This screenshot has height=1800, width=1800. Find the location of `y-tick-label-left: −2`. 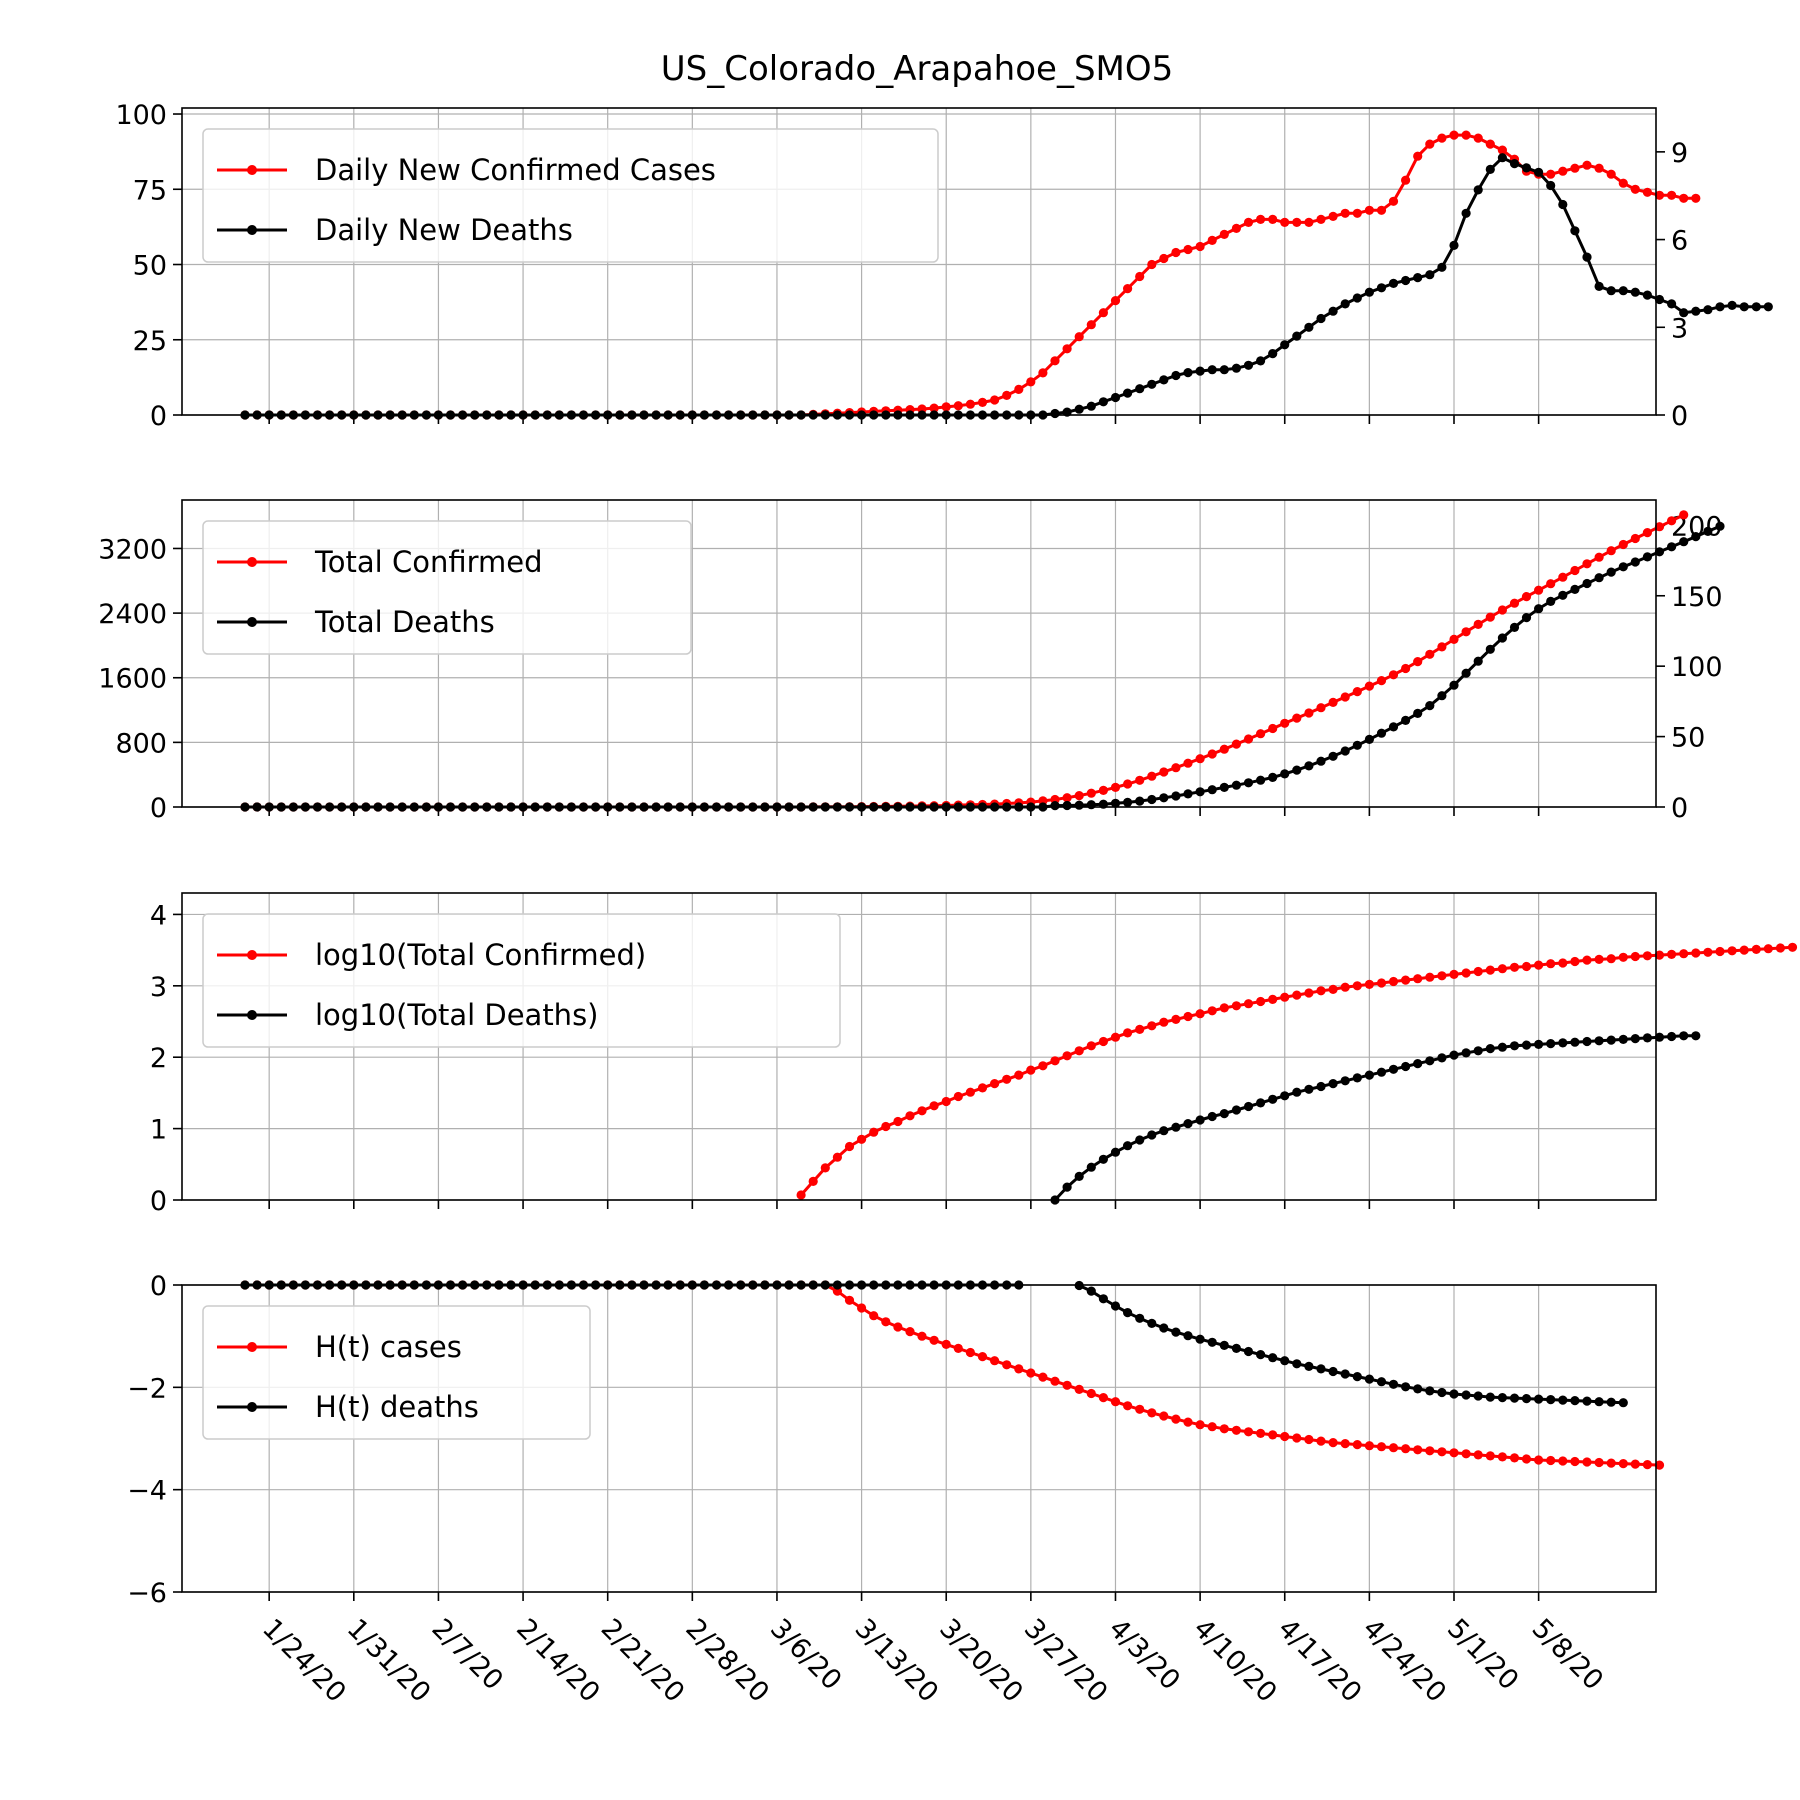

y-tick-label-left: −2 is located at coordinates (147, 1388).